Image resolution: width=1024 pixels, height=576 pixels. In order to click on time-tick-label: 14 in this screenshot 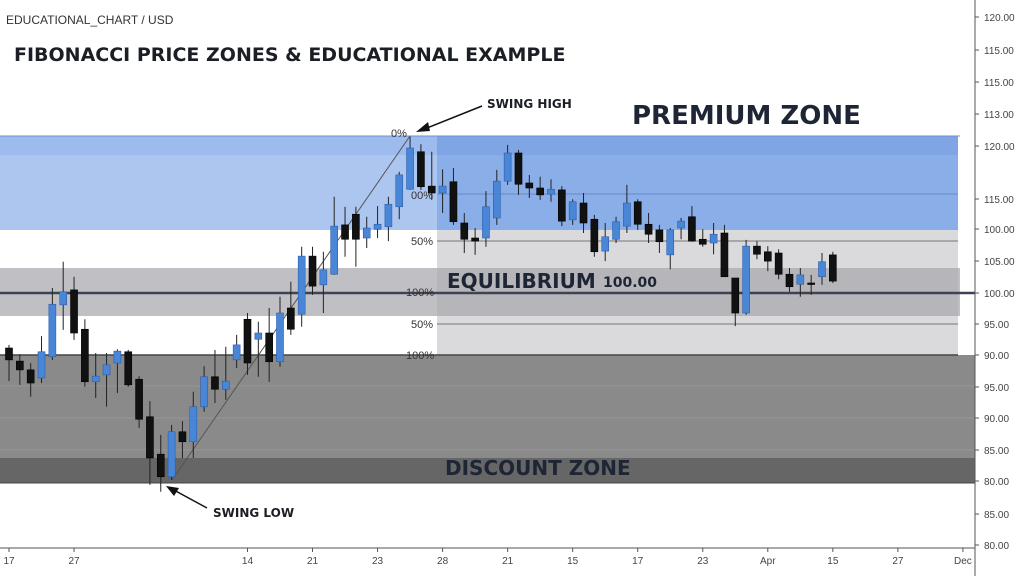, I will do `click(248, 561)`.